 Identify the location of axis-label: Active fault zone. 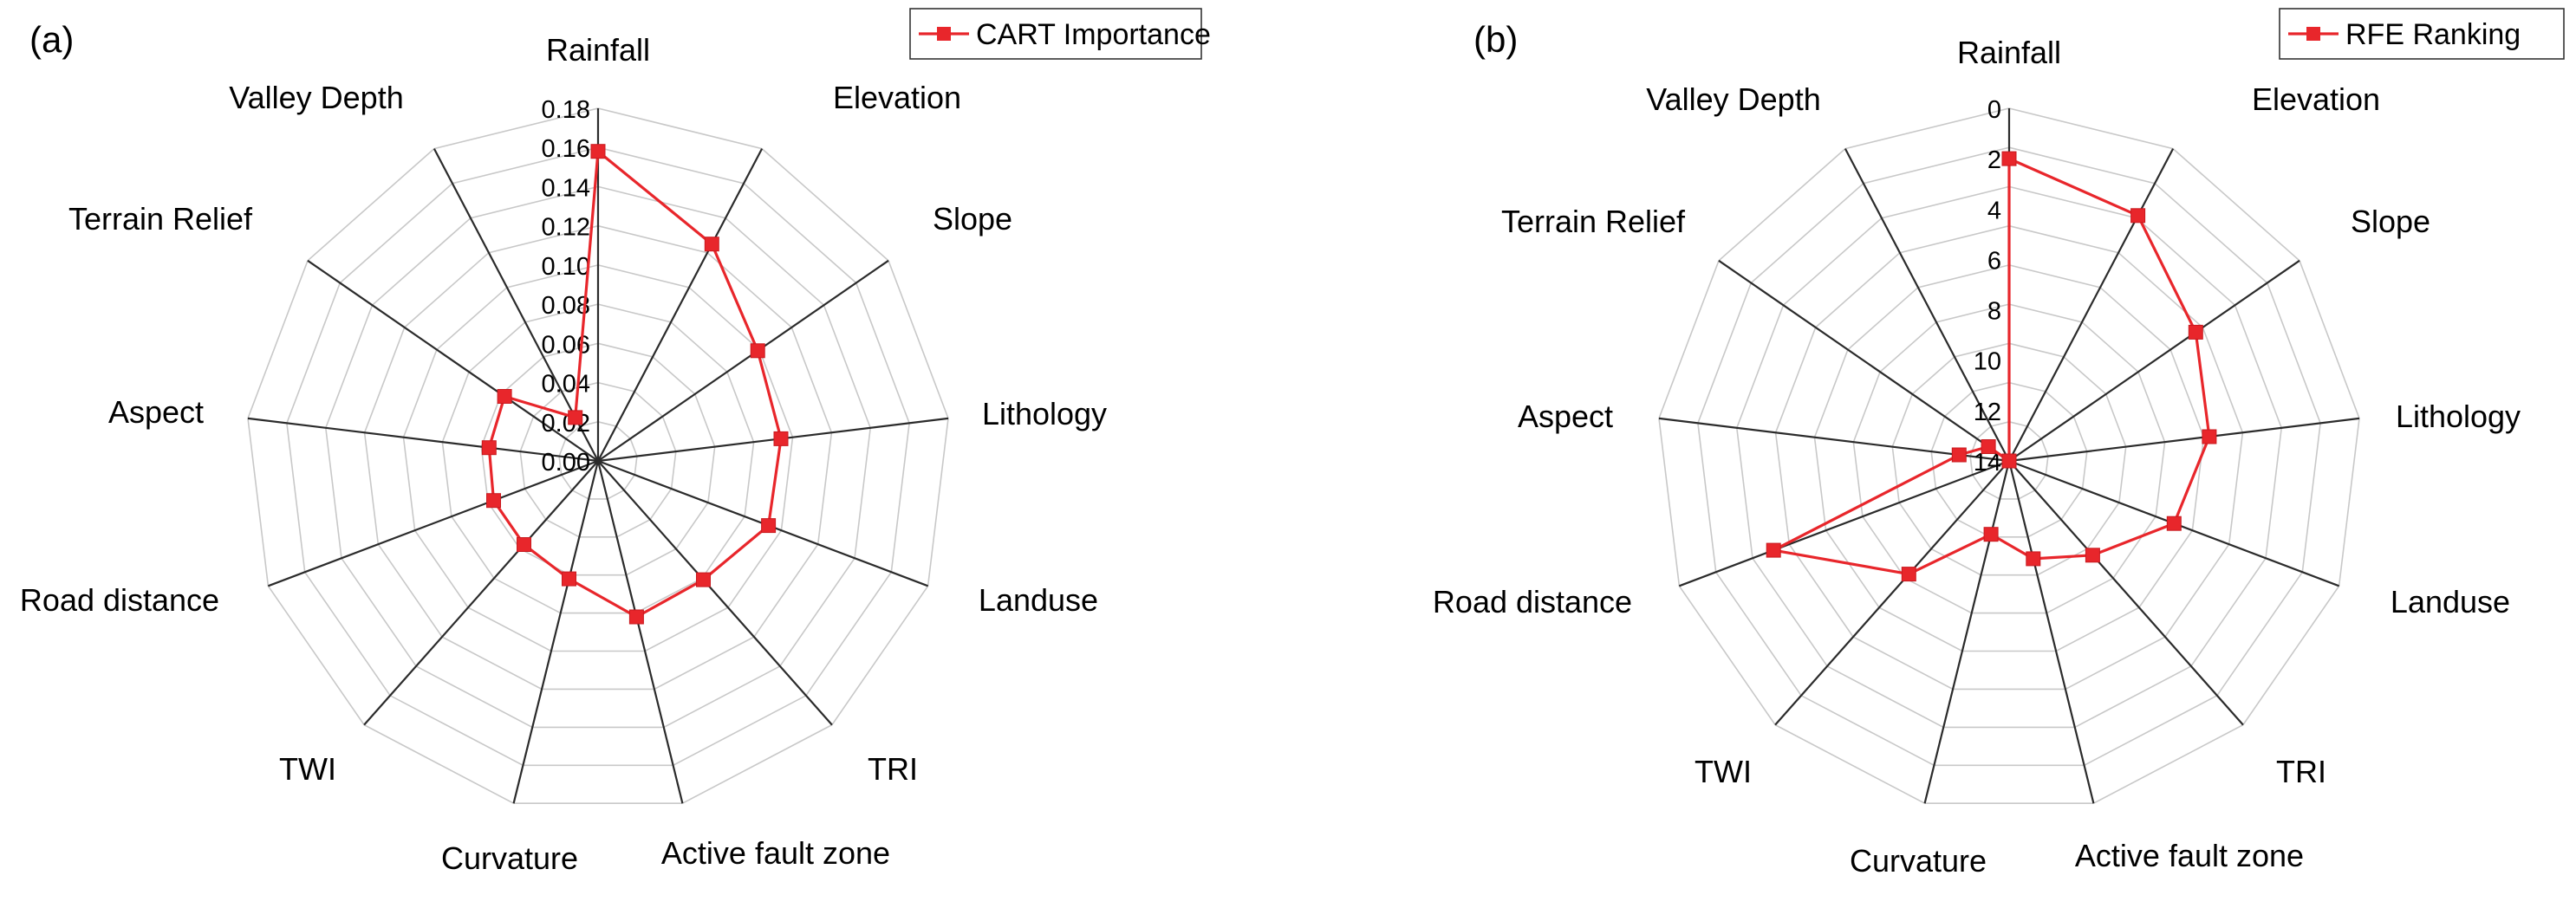
(775, 853).